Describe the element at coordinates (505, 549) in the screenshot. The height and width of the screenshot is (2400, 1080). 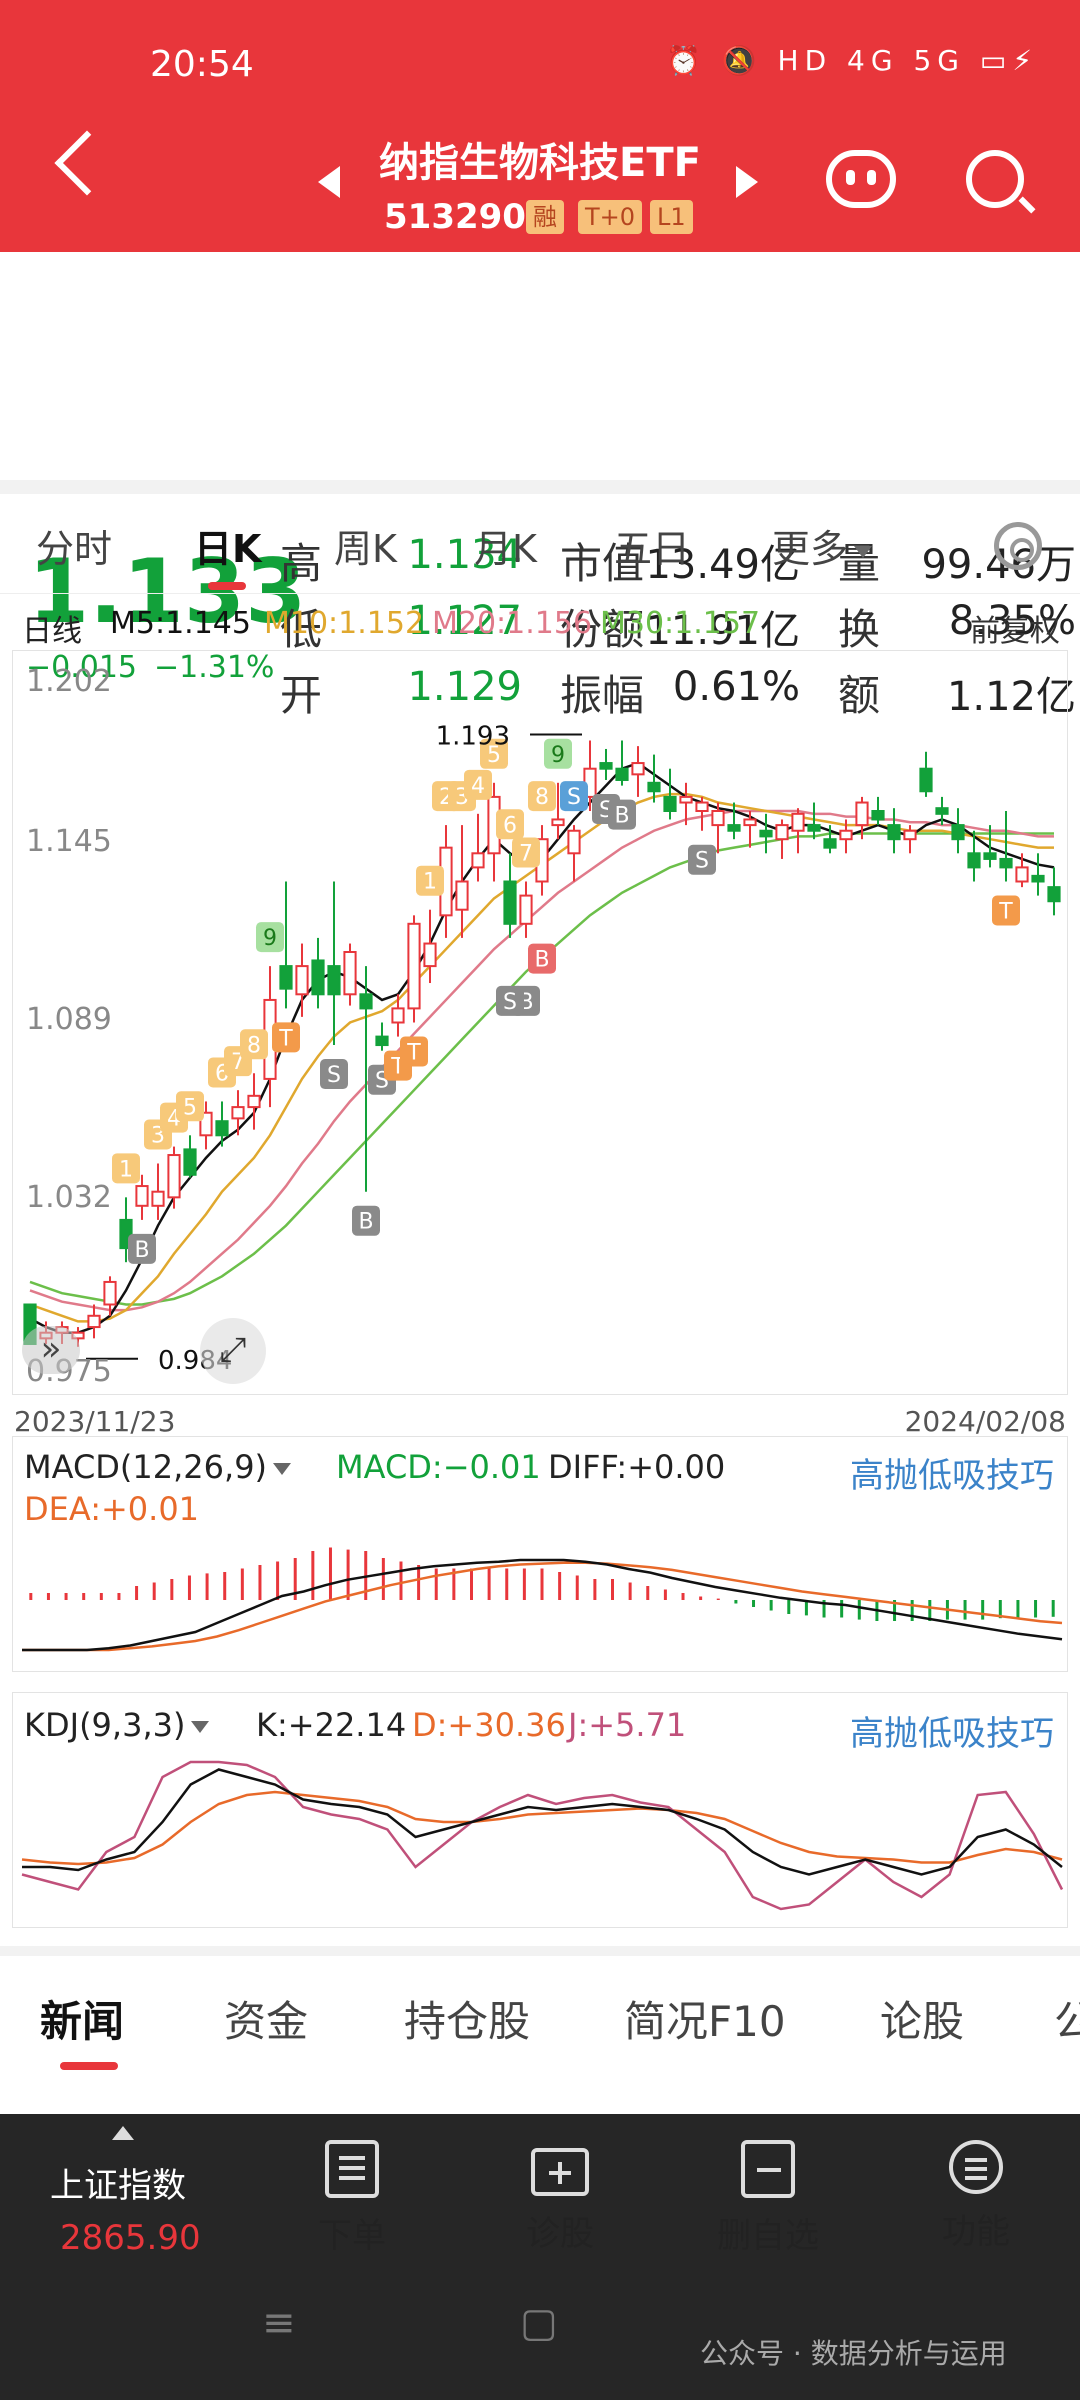
I see `tab-monthly-k: 月K` at that location.